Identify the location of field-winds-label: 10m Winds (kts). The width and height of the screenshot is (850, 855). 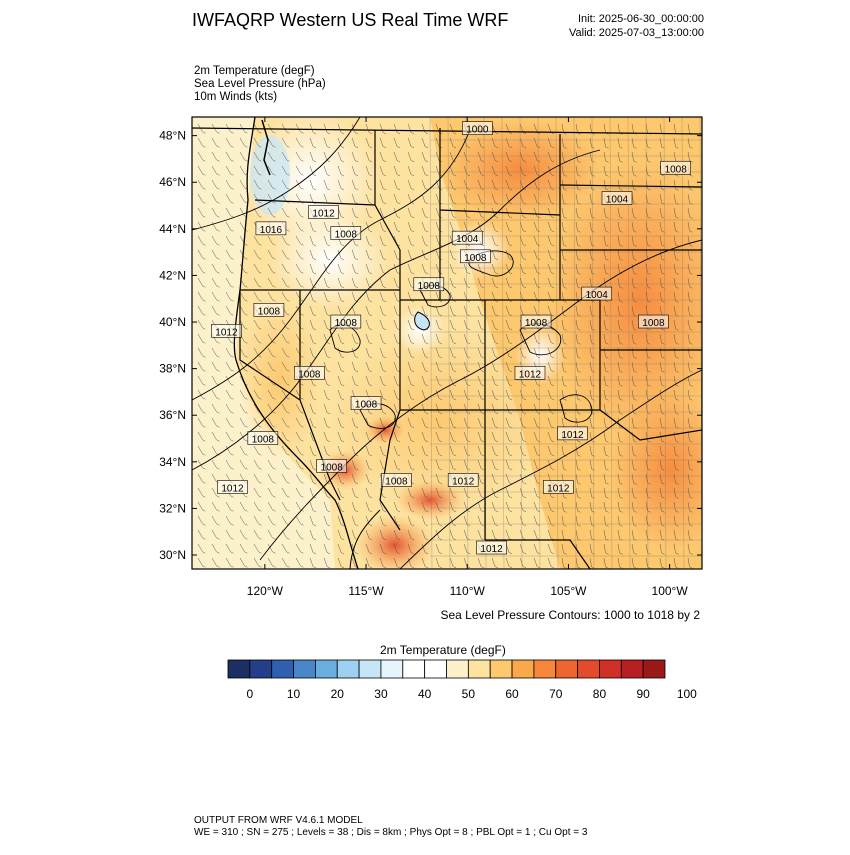
(236, 97).